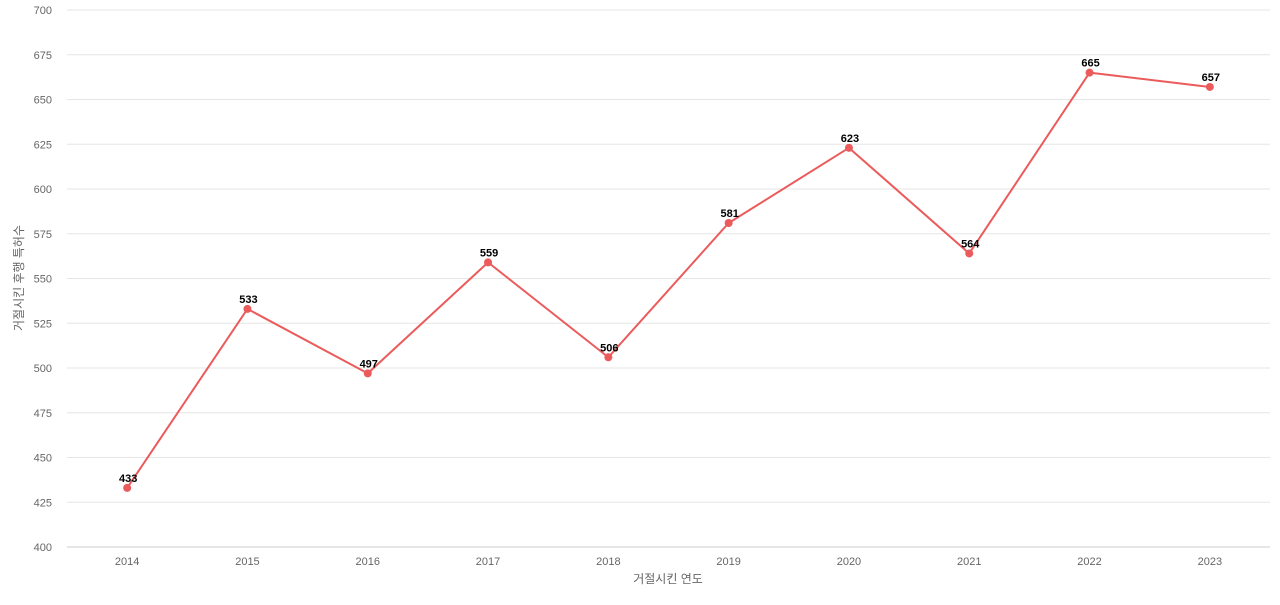  What do you see at coordinates (1209, 86) in the screenshot?
I see `data-point-2023` at bounding box center [1209, 86].